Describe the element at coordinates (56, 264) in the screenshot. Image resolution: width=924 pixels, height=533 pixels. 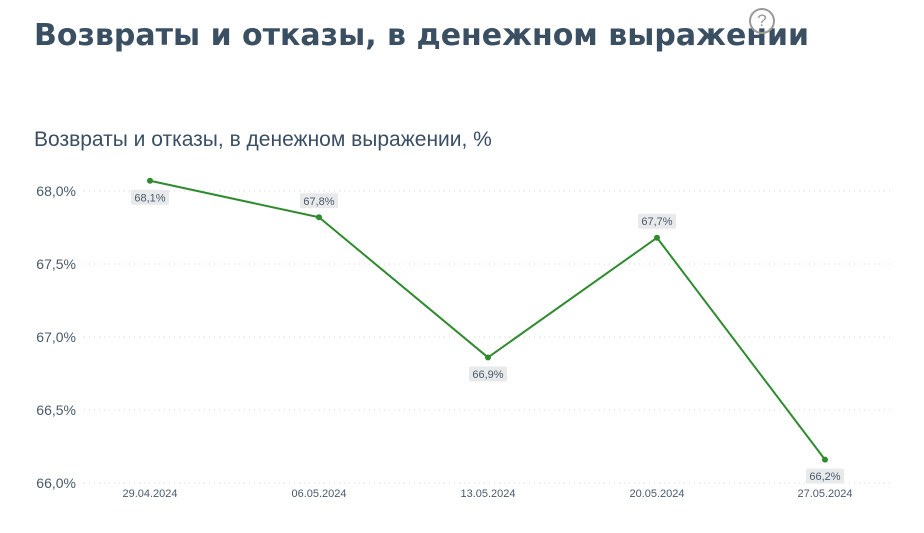
I see `y-tick-label: 67,5%` at that location.